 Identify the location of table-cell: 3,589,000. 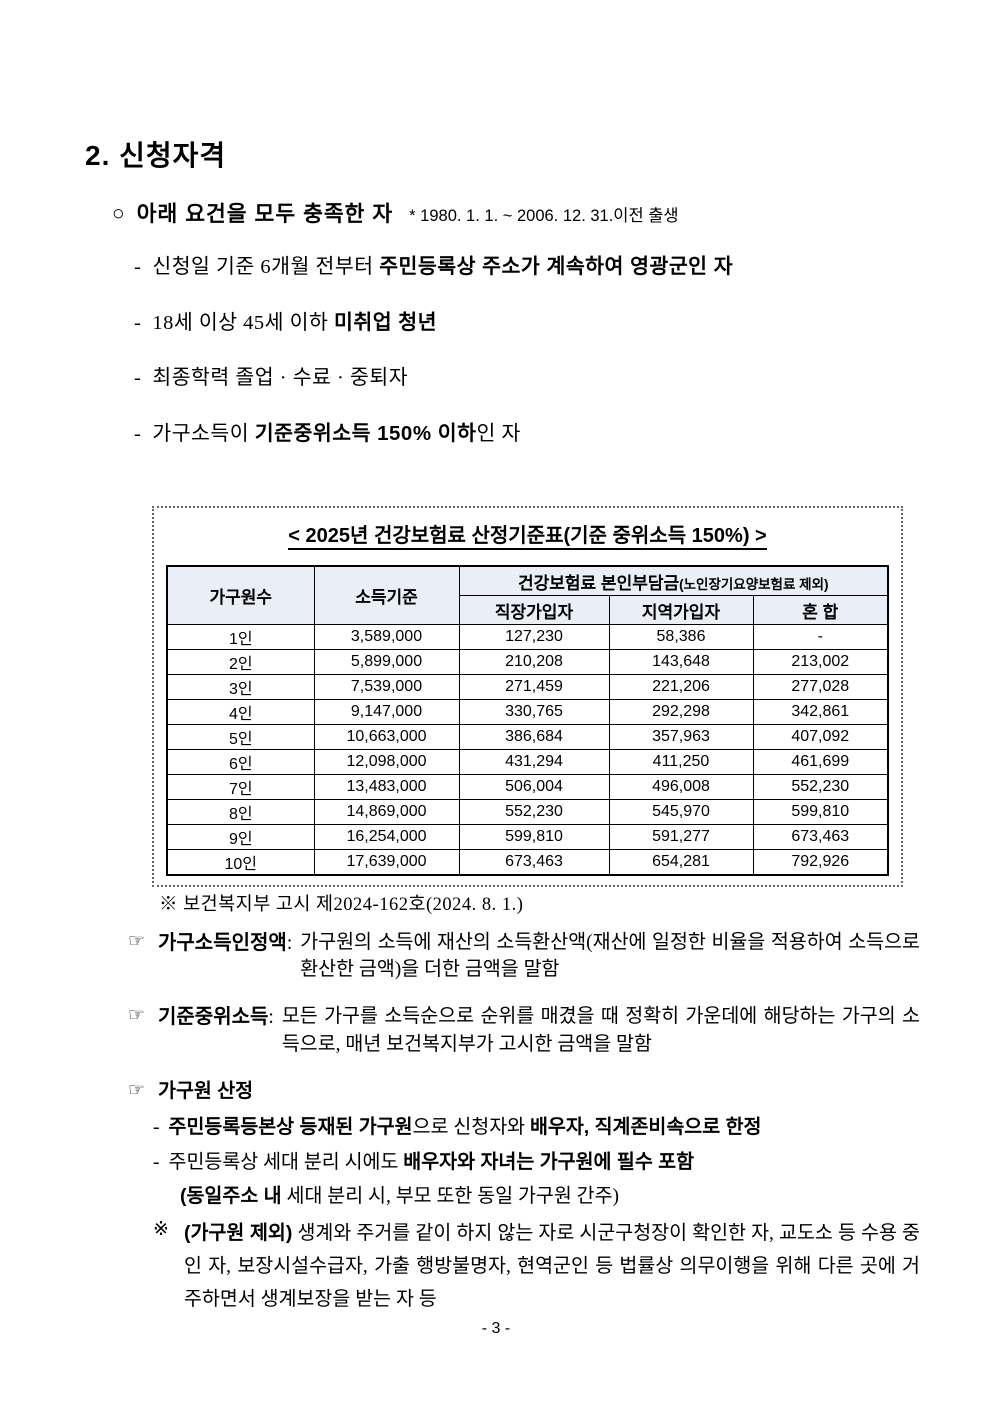
(386, 637).